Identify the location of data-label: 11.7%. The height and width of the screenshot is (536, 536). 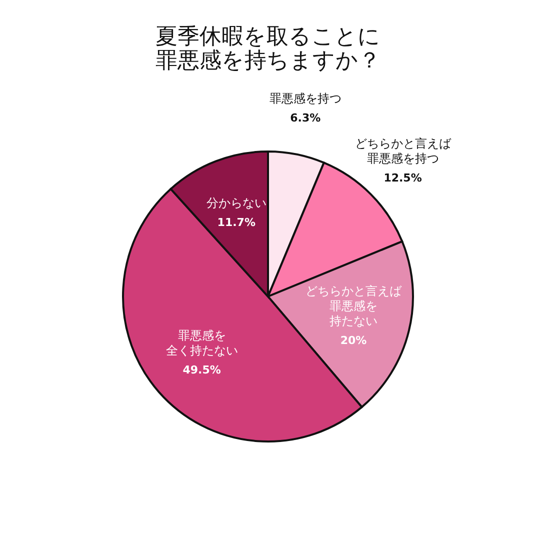
(236, 222).